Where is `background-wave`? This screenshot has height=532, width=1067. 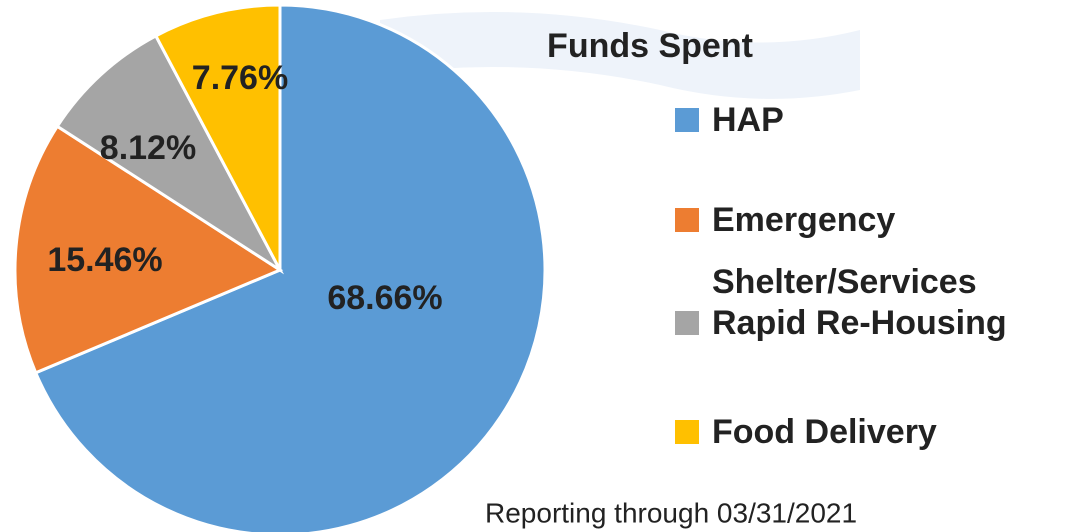
background-wave is located at coordinates (620, 55).